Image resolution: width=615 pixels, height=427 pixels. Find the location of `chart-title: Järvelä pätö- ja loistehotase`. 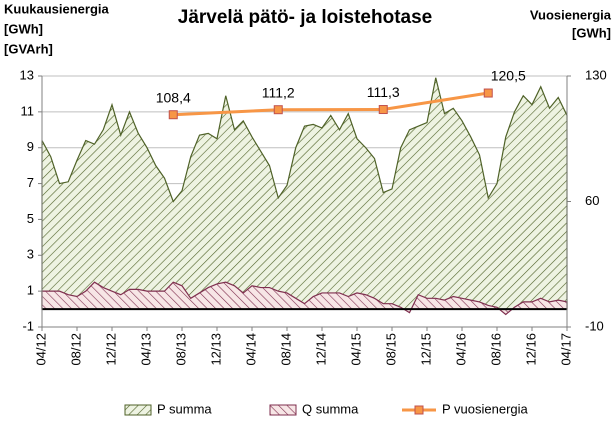

chart-title: Järvelä pätö- ja loistehotase is located at coordinates (305, 17).